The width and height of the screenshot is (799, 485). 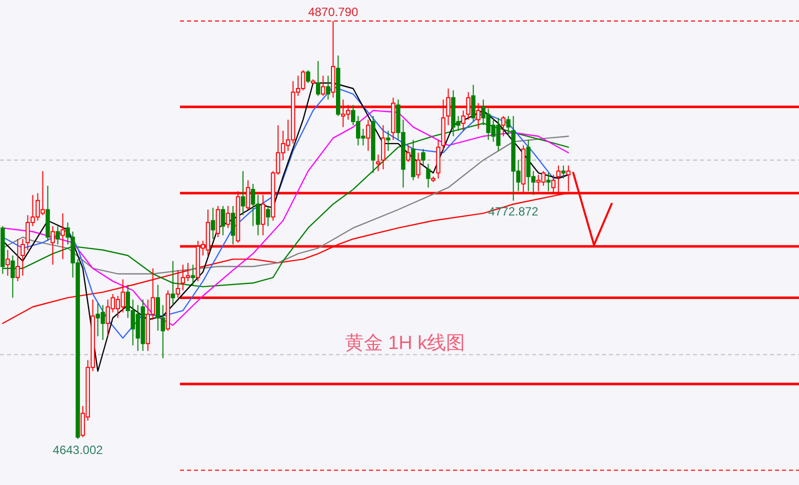 What do you see at coordinates (333, 12) in the screenshot?
I see `annotation: 4870.790` at bounding box center [333, 12].